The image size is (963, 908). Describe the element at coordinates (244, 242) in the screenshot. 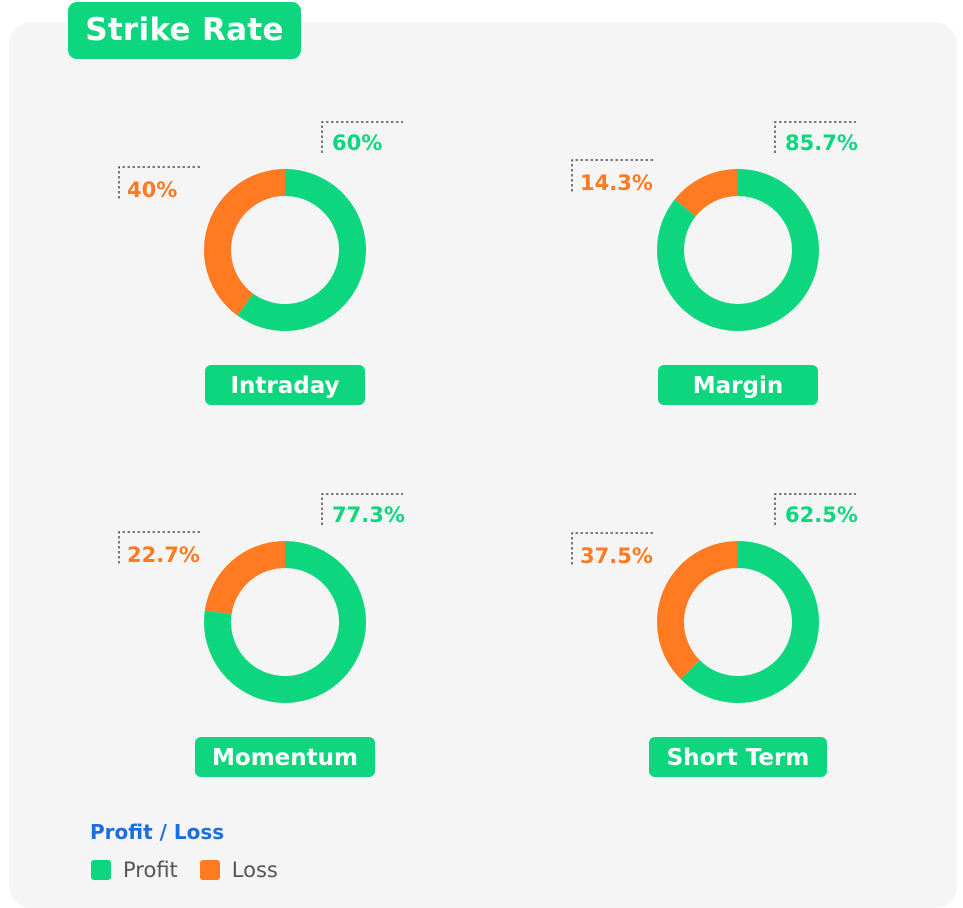

I see `intraday-loss-slice` at that location.